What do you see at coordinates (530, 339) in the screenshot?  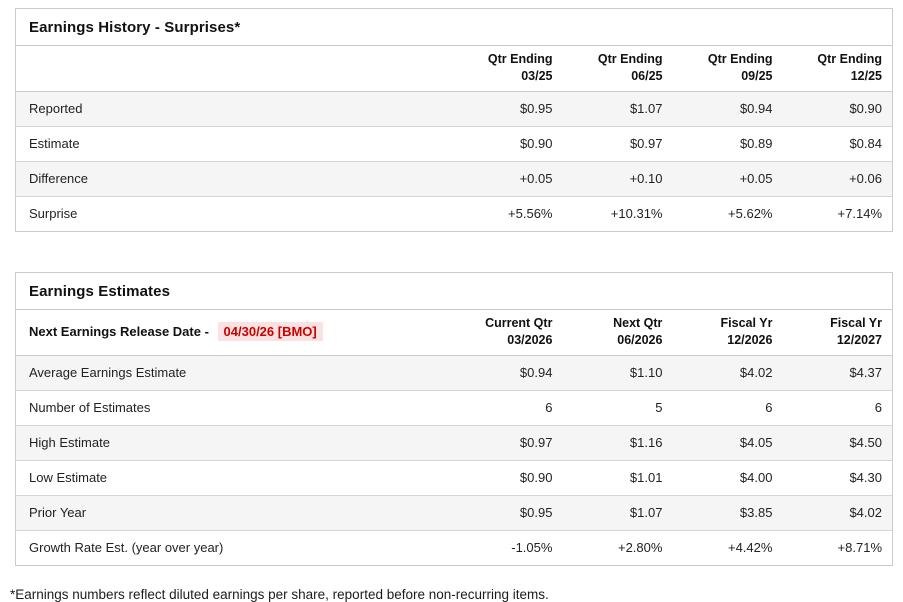 I see `column-header-line2: 03/2026` at bounding box center [530, 339].